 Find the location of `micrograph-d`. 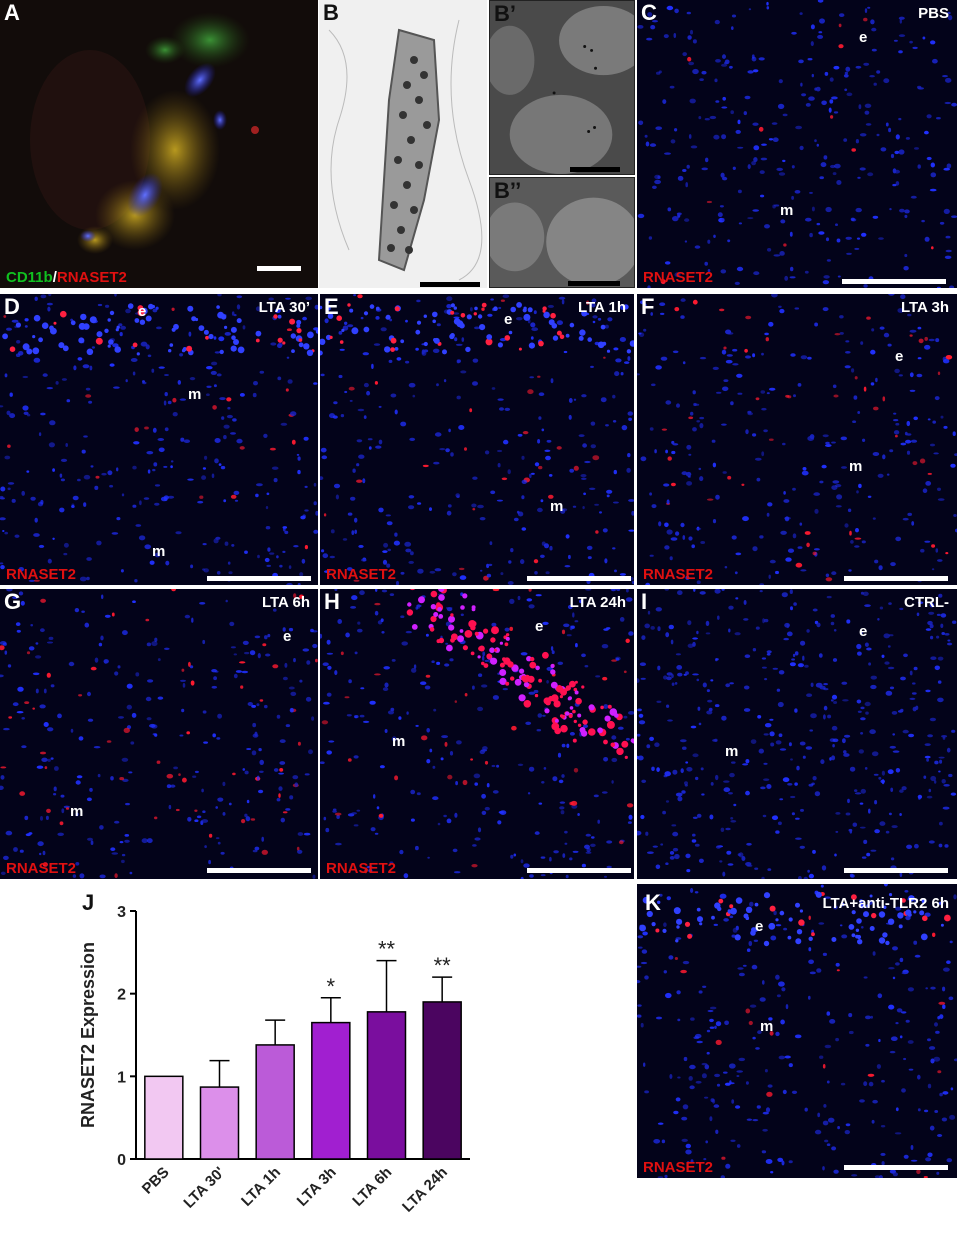

micrograph-d is located at coordinates (159, 439).